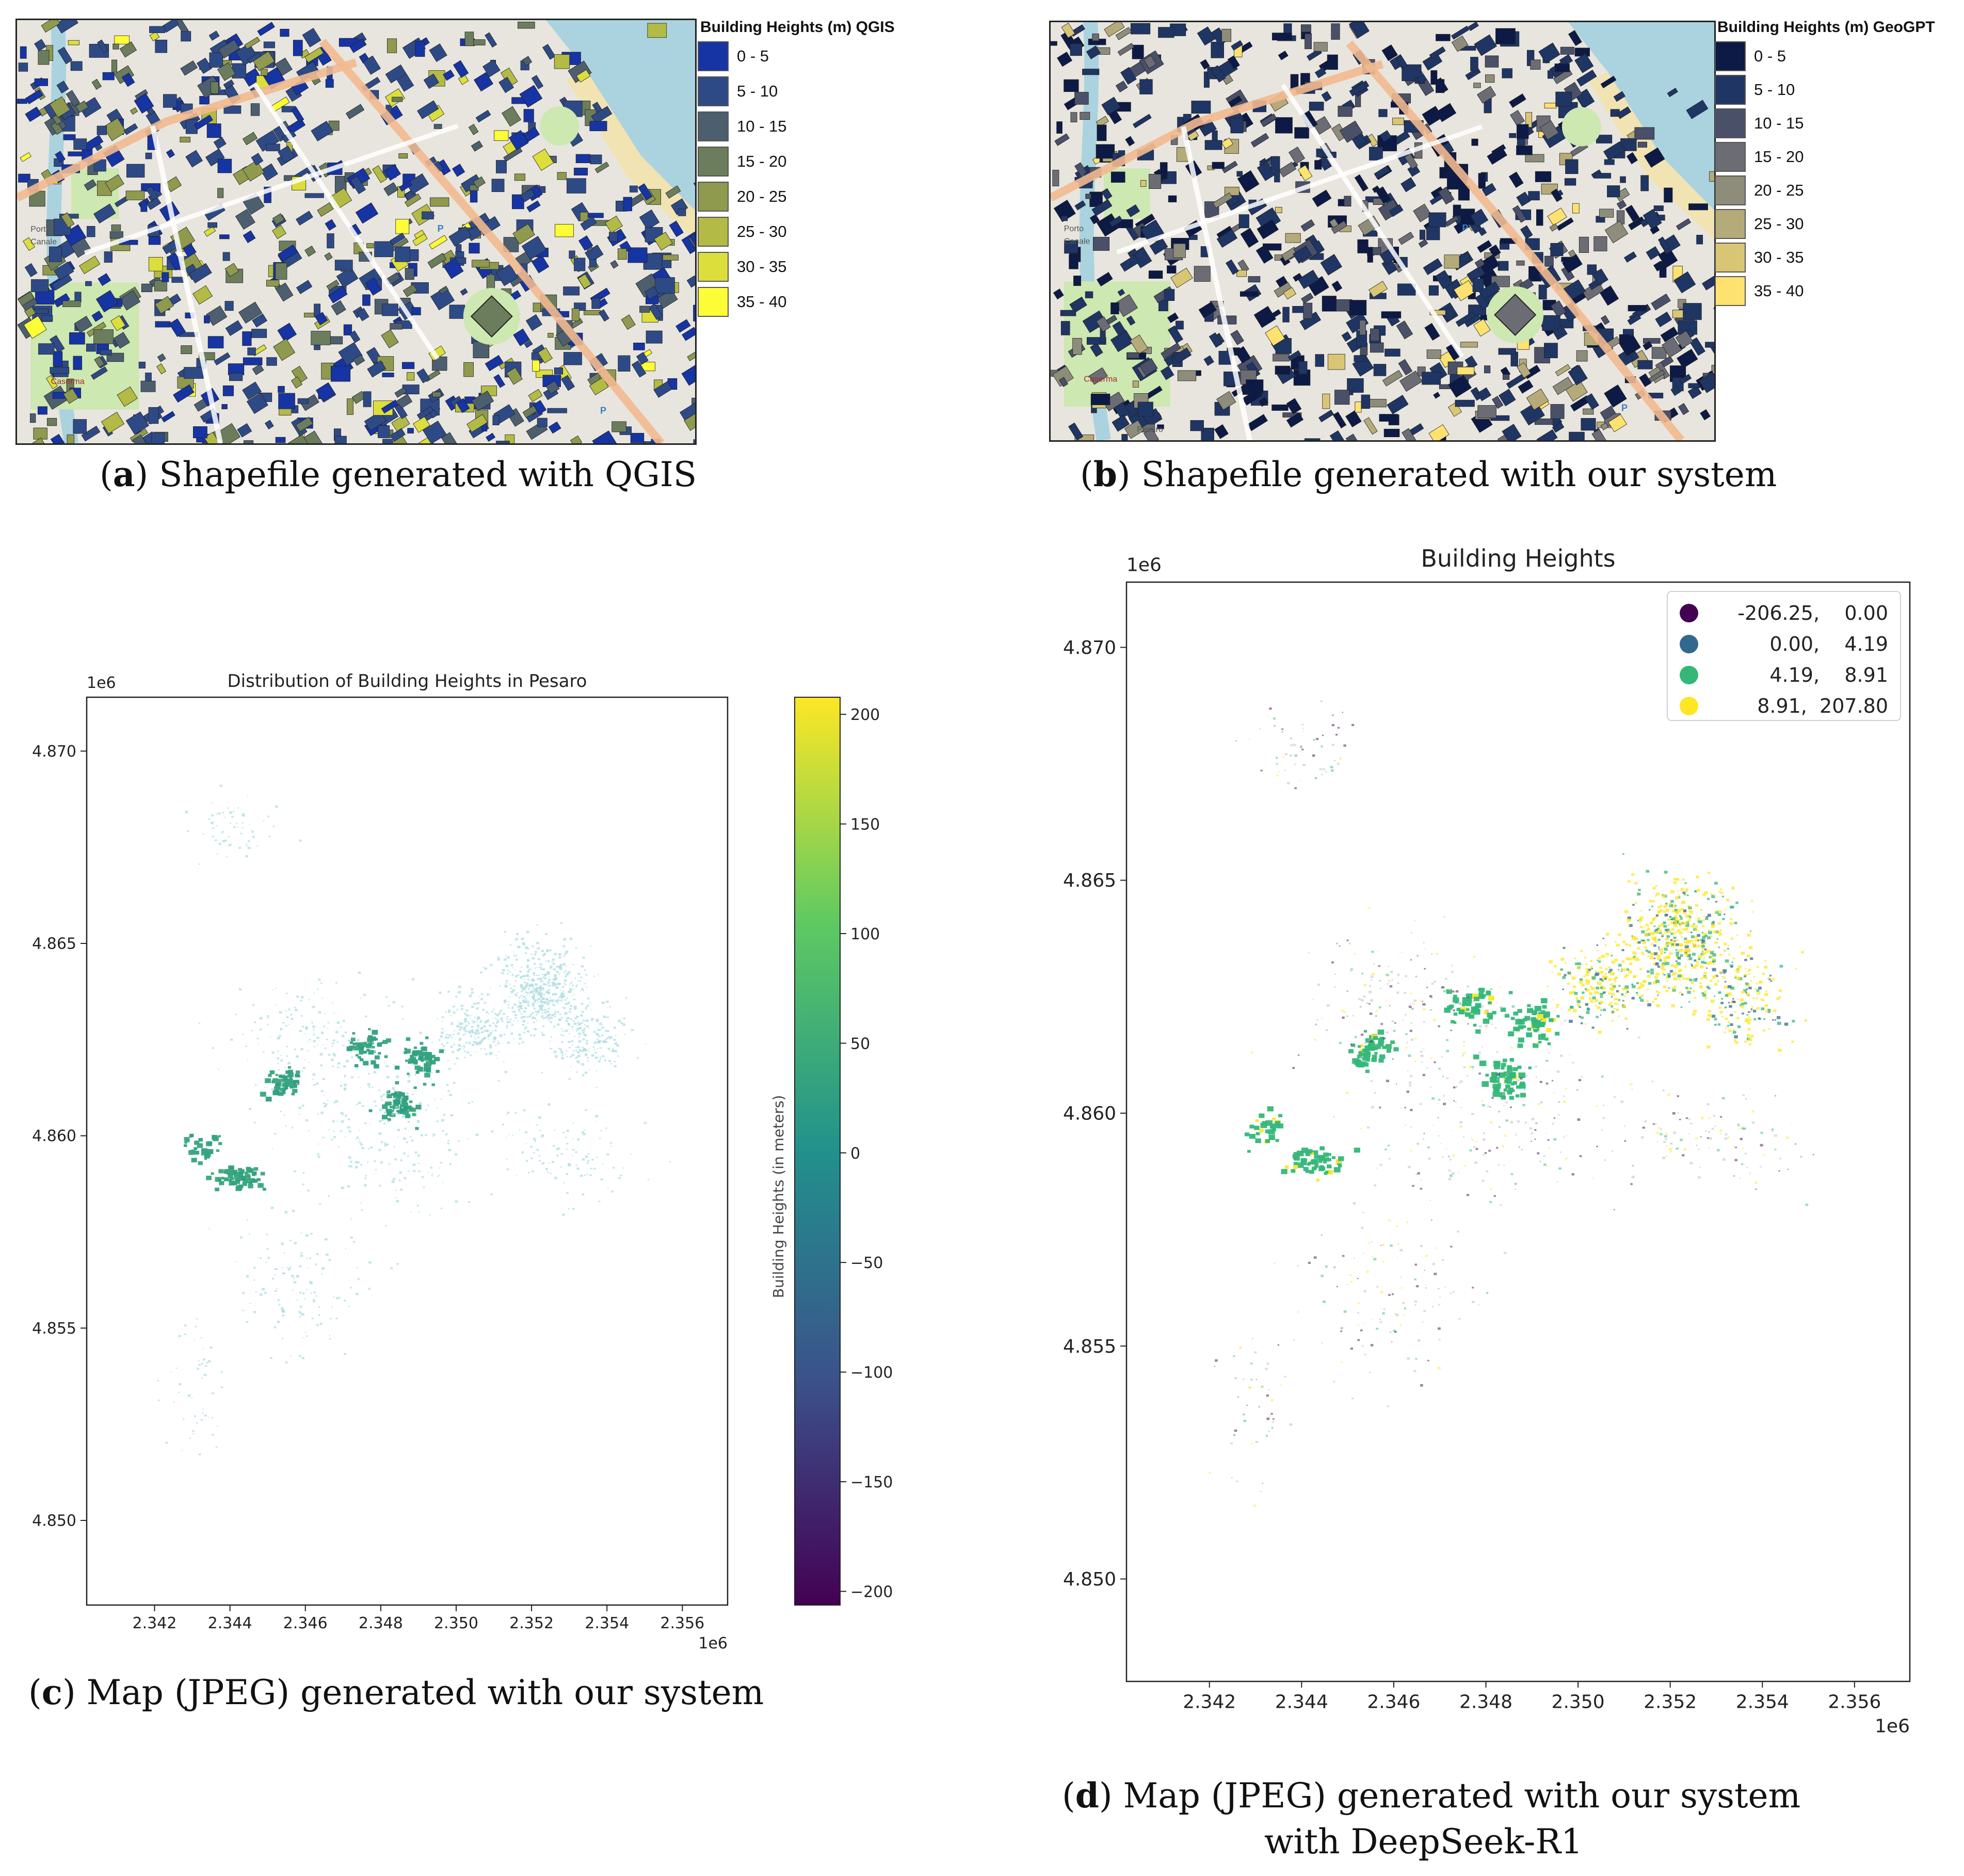  I want to click on qgis-legend-label: 35 - 40, so click(762, 302).